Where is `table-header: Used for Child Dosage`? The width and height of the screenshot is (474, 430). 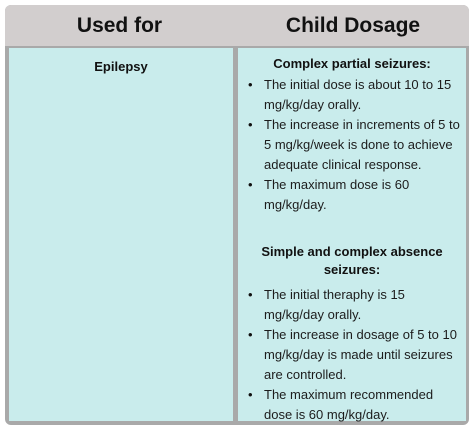
table-header: Used for Child Dosage is located at coordinates (237, 25).